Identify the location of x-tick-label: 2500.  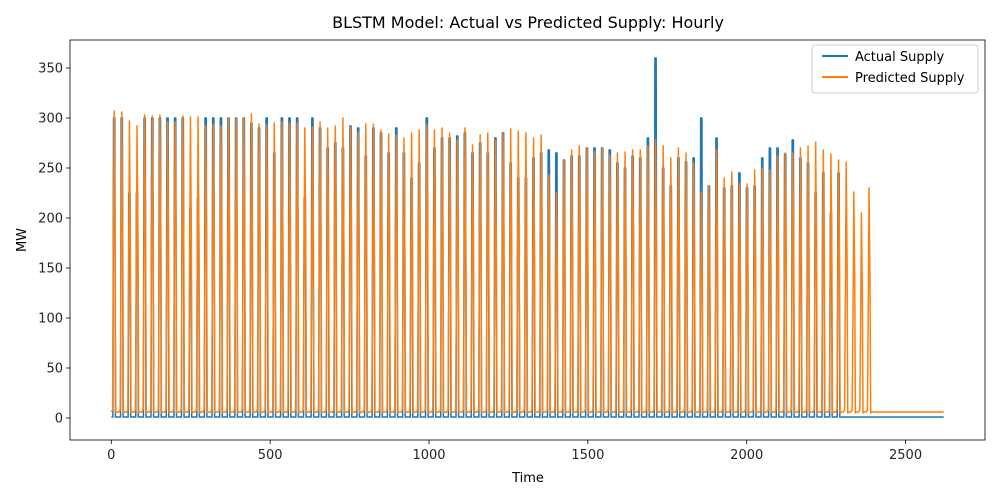
(905, 455).